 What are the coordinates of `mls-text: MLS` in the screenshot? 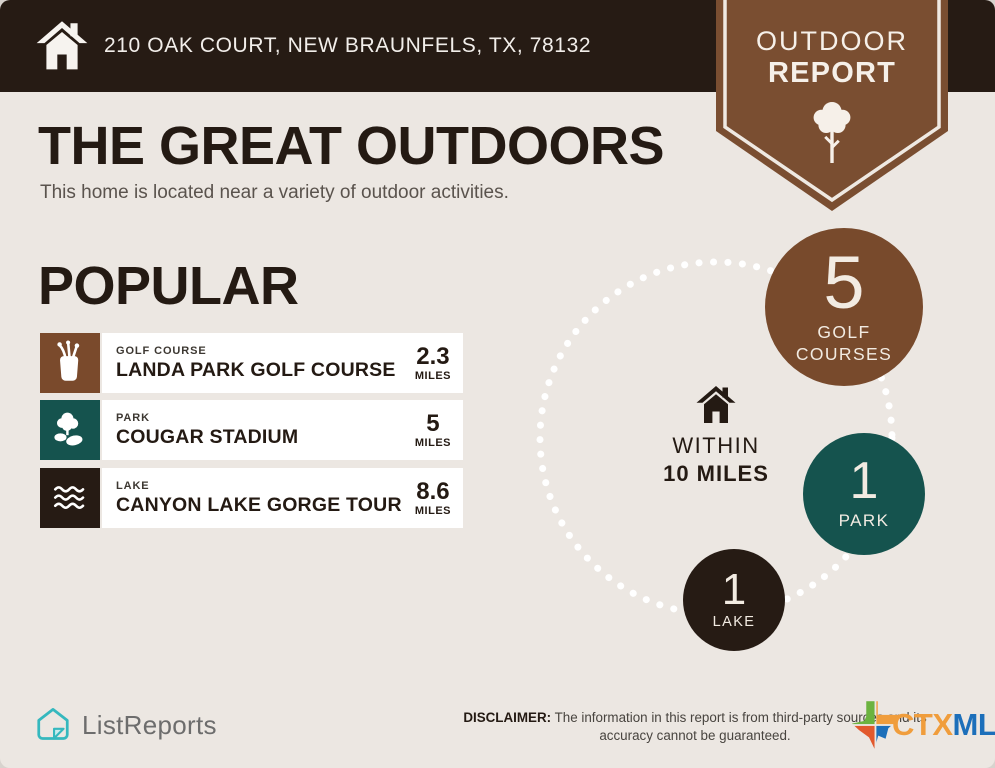 It's located at (973, 724).